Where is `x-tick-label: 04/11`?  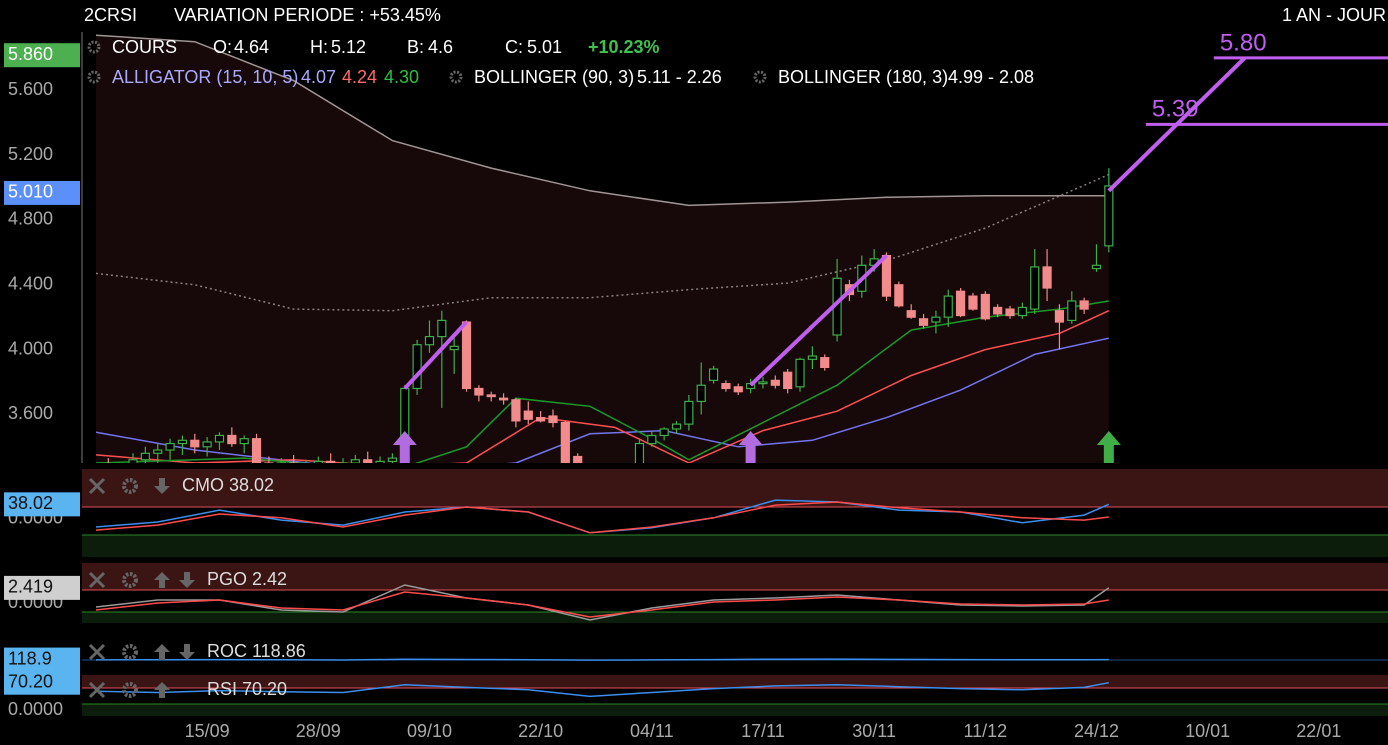
x-tick-label: 04/11 is located at coordinates (652, 731).